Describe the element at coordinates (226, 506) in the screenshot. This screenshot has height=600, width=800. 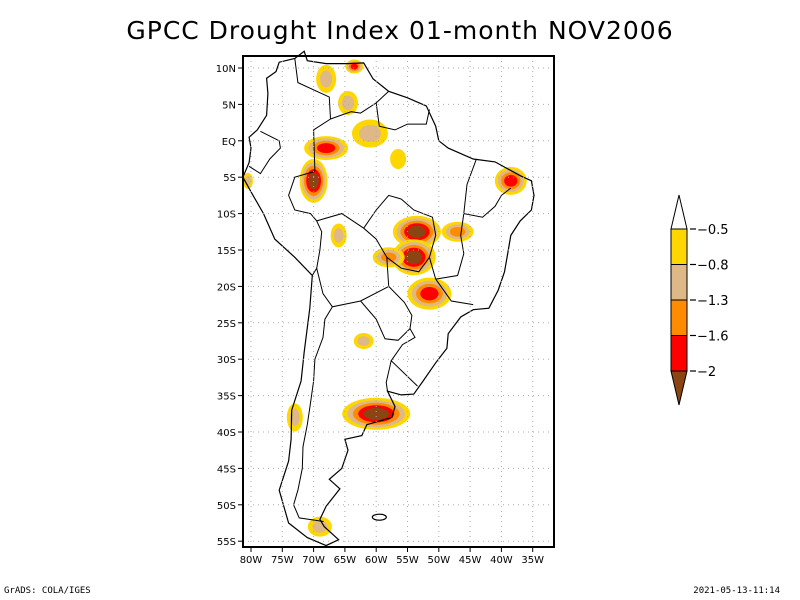
I see `lat-tick-label: 50S` at that location.